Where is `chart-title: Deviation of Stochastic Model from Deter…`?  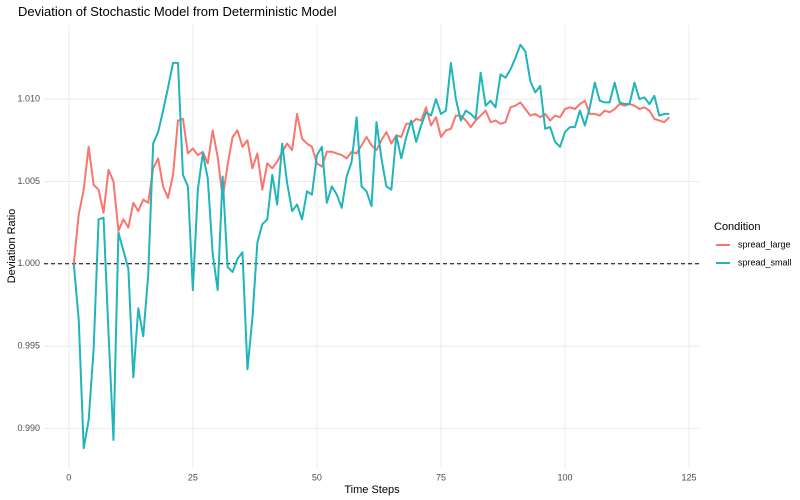 chart-title: Deviation of Stochastic Model from Deter… is located at coordinates (177, 11).